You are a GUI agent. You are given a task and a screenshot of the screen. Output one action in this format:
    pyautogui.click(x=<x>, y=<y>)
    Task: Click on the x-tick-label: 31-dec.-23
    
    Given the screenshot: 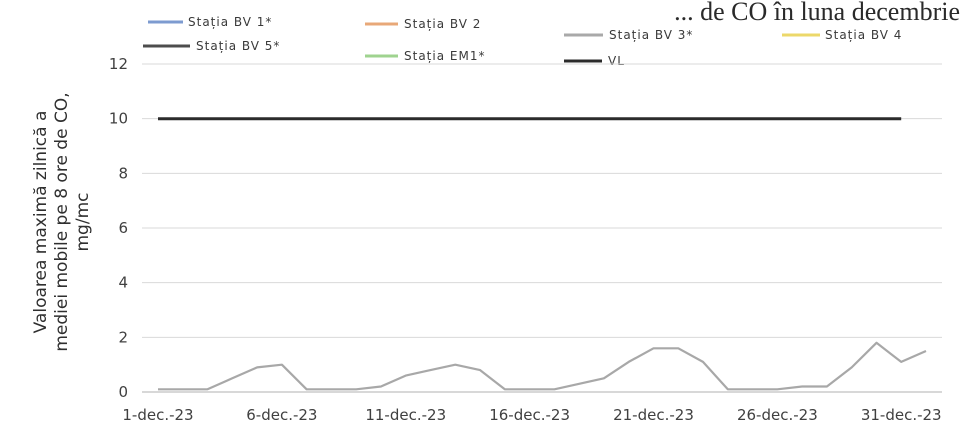 What is the action you would take?
    pyautogui.click(x=901, y=415)
    